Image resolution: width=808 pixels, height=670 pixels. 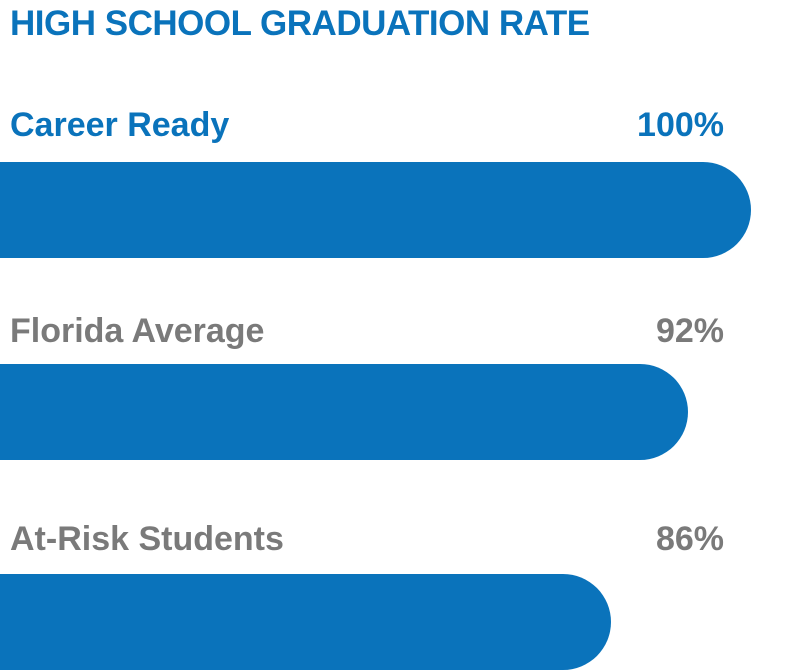 I want to click on bar-at-risk-students, so click(x=305, y=622).